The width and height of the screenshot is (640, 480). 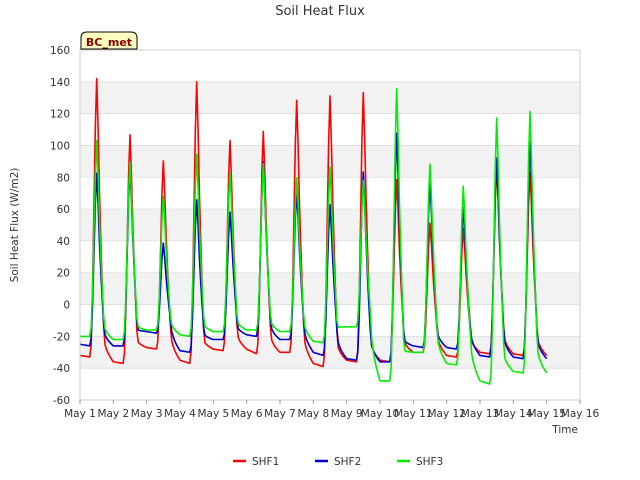 I want to click on x-tick-label: May 6, so click(x=247, y=414).